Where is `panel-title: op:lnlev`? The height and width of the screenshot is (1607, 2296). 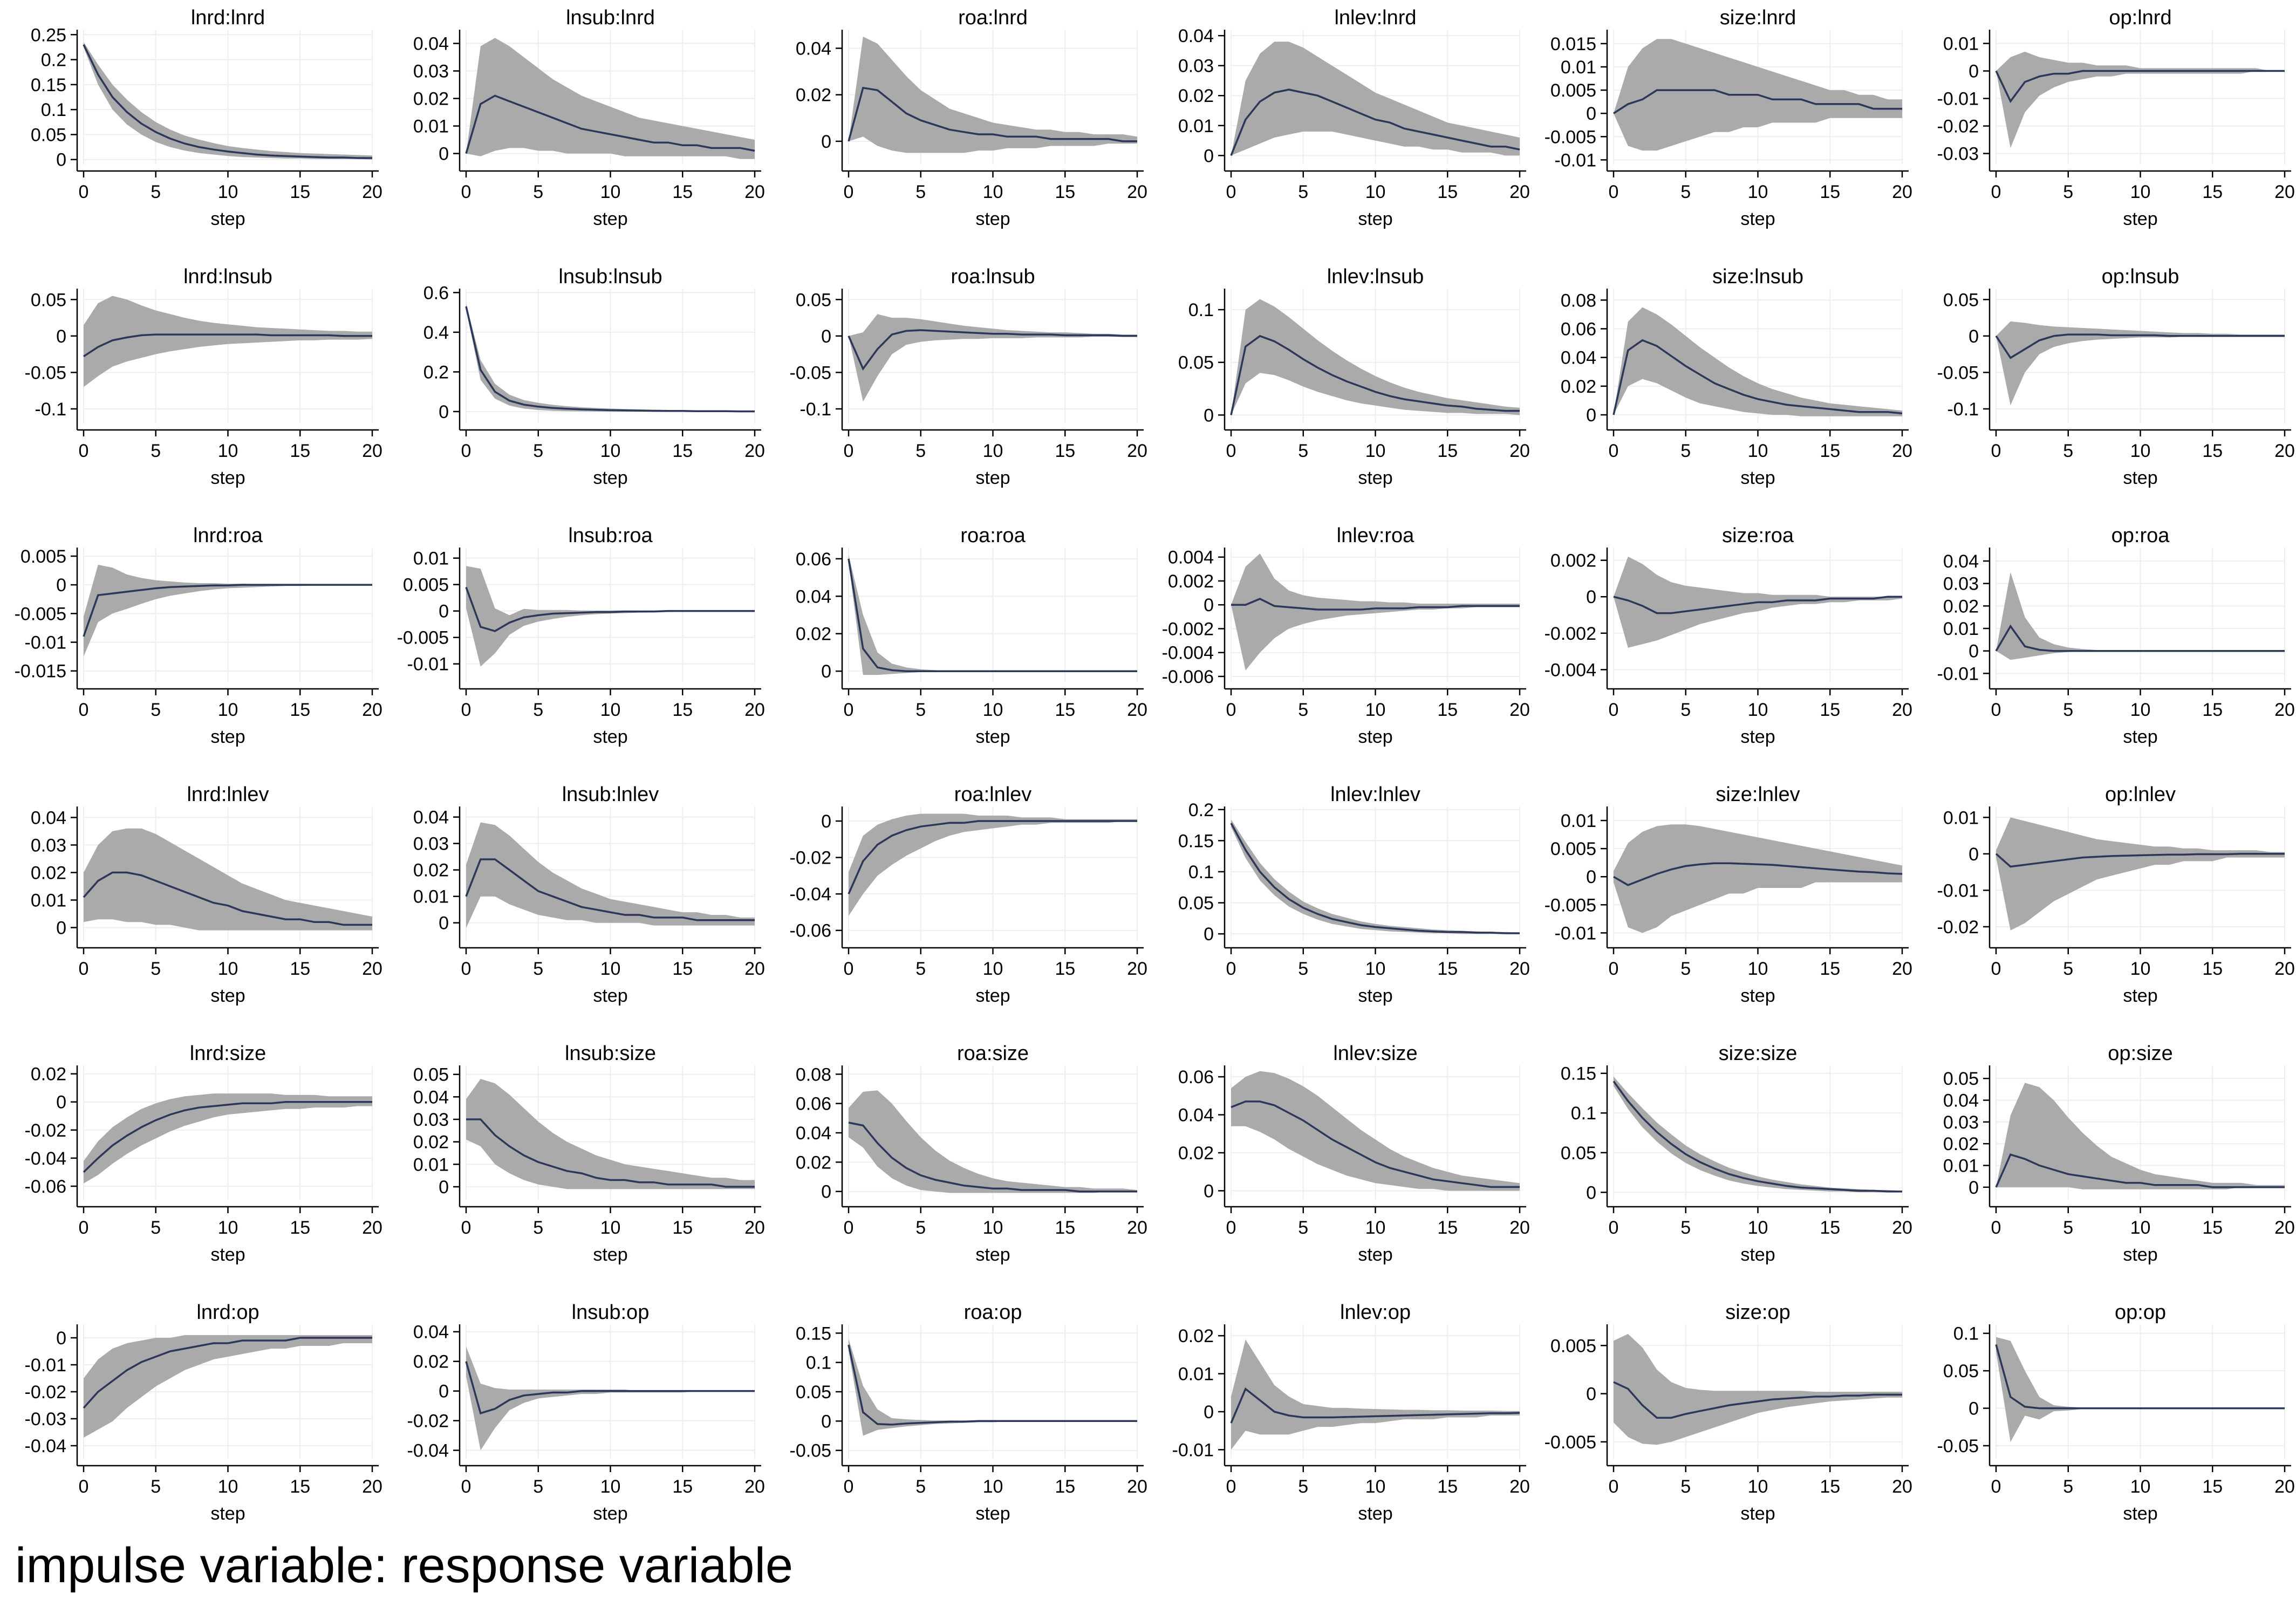
panel-title: op:lnlev is located at coordinates (2140, 795).